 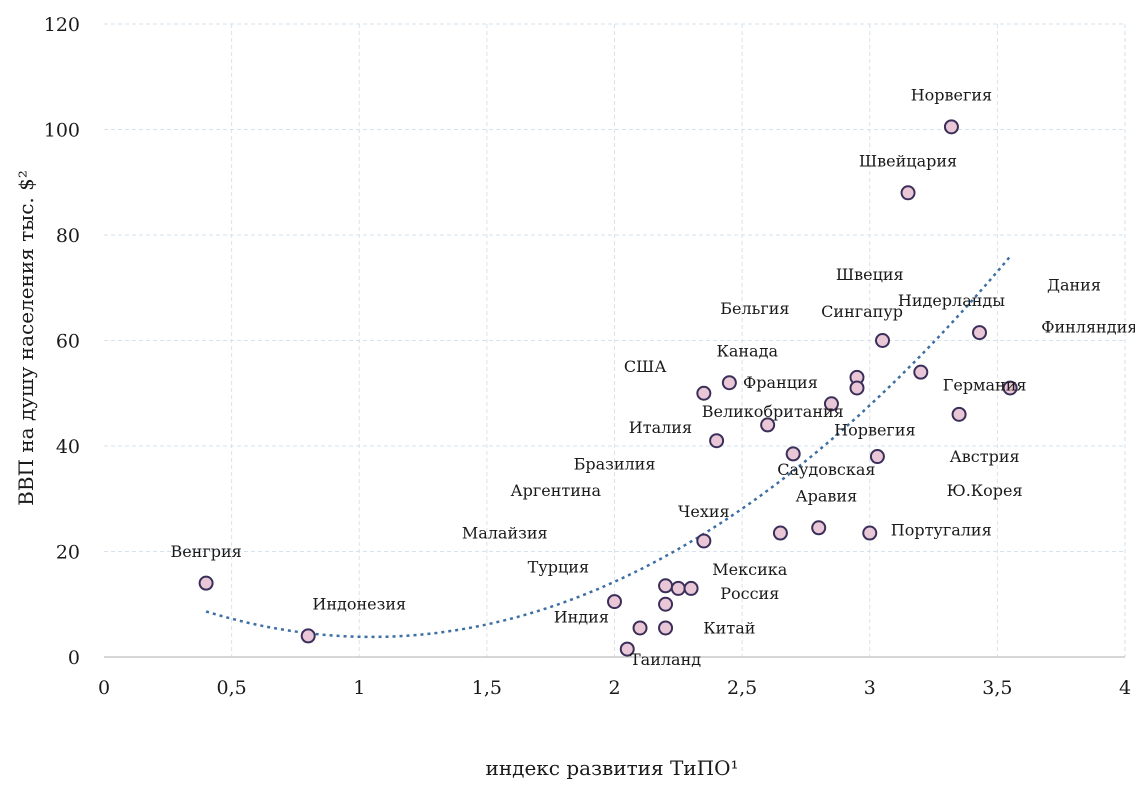 What do you see at coordinates (232, 688) in the screenshot?
I see `x-tick-label: 0,5` at bounding box center [232, 688].